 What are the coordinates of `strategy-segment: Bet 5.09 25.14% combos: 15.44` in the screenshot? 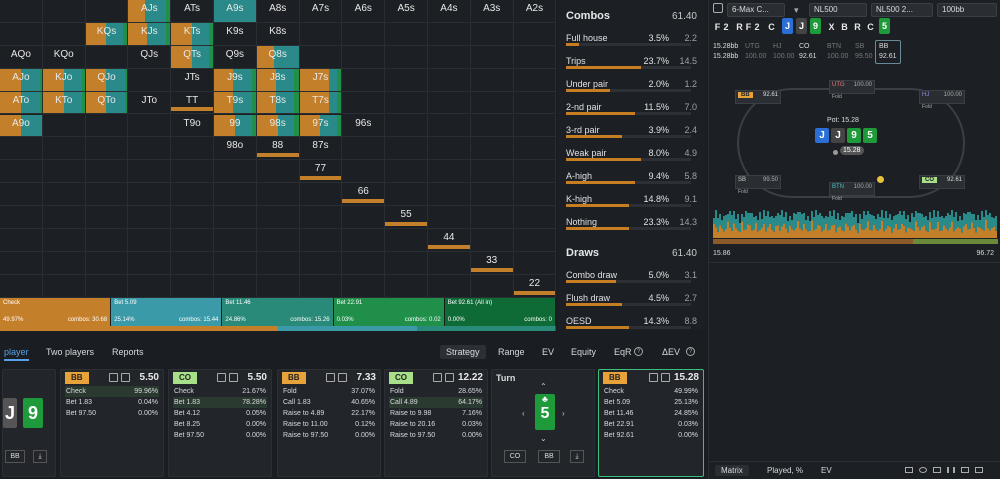 It's located at (167, 312).